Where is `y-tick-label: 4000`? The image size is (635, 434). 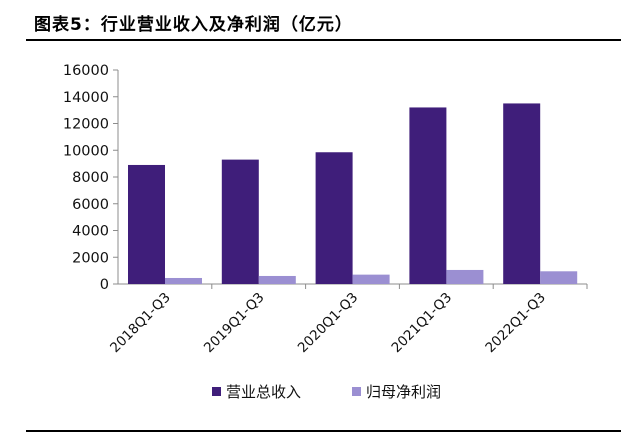
y-tick-label: 4000 is located at coordinates (90, 232).